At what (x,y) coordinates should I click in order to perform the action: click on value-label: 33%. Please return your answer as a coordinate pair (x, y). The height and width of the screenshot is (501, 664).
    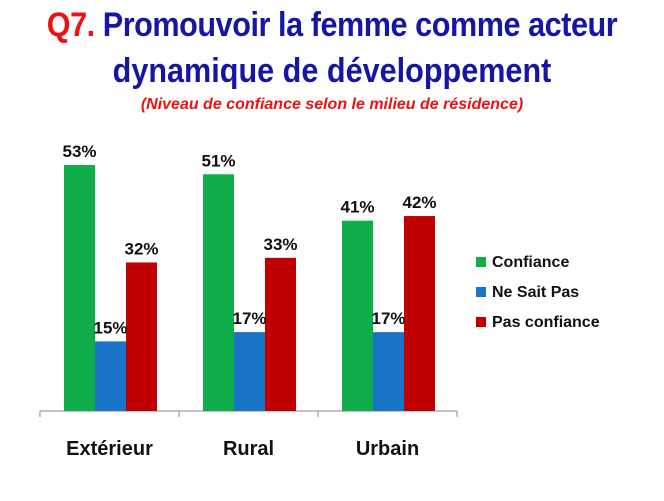
    Looking at the image, I should click on (280, 244).